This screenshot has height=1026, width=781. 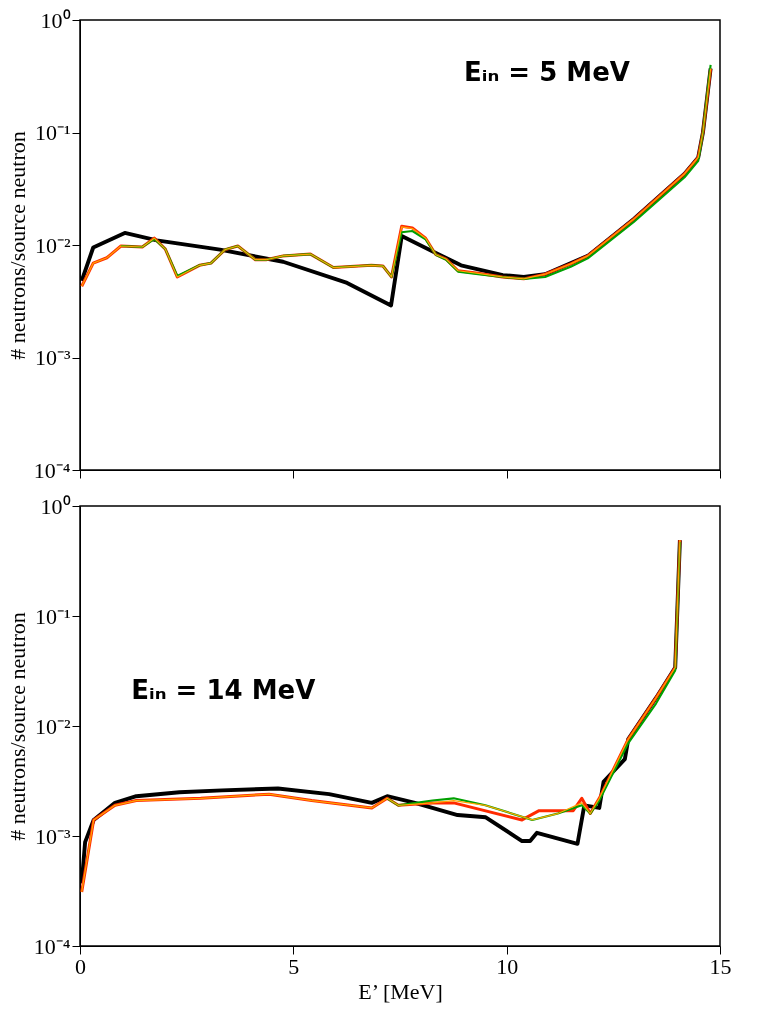 What do you see at coordinates (400, 991) in the screenshot?
I see `x-axis-title: E’ [MeV]` at bounding box center [400, 991].